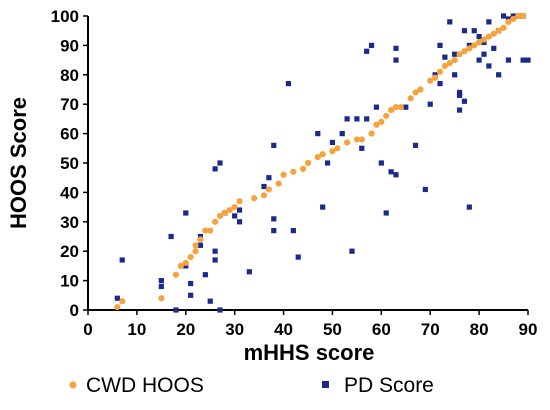 The width and height of the screenshot is (550, 410). I want to click on x-tick-label: 90, so click(528, 329).